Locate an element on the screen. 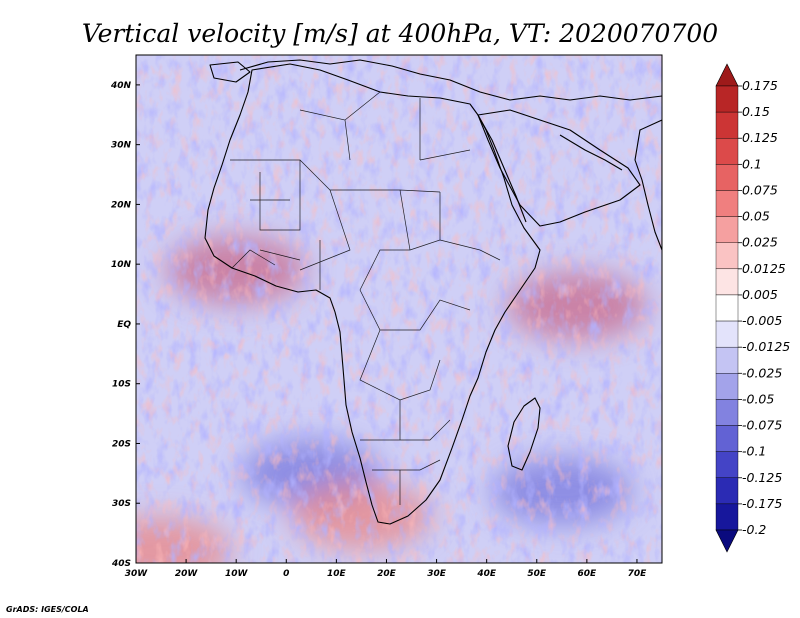 The image size is (800, 618). y-tick-label: 30S is located at coordinates (121, 504).